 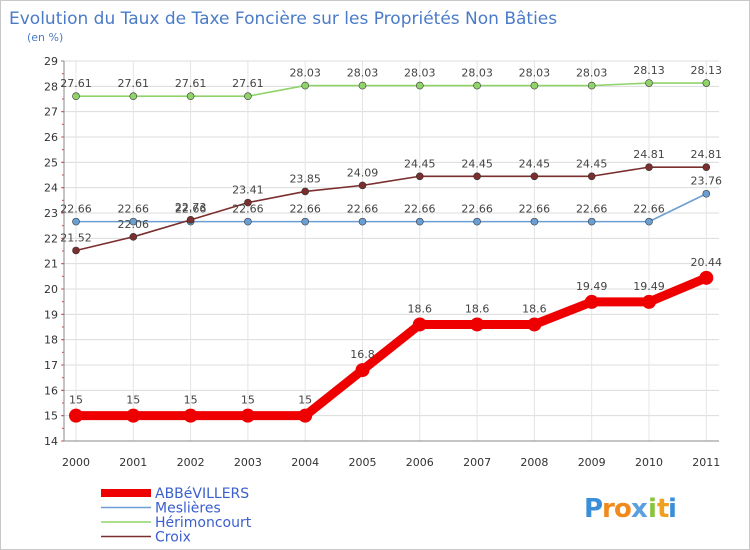 I want to click on x-tick-label: 2004, so click(x=305, y=462).